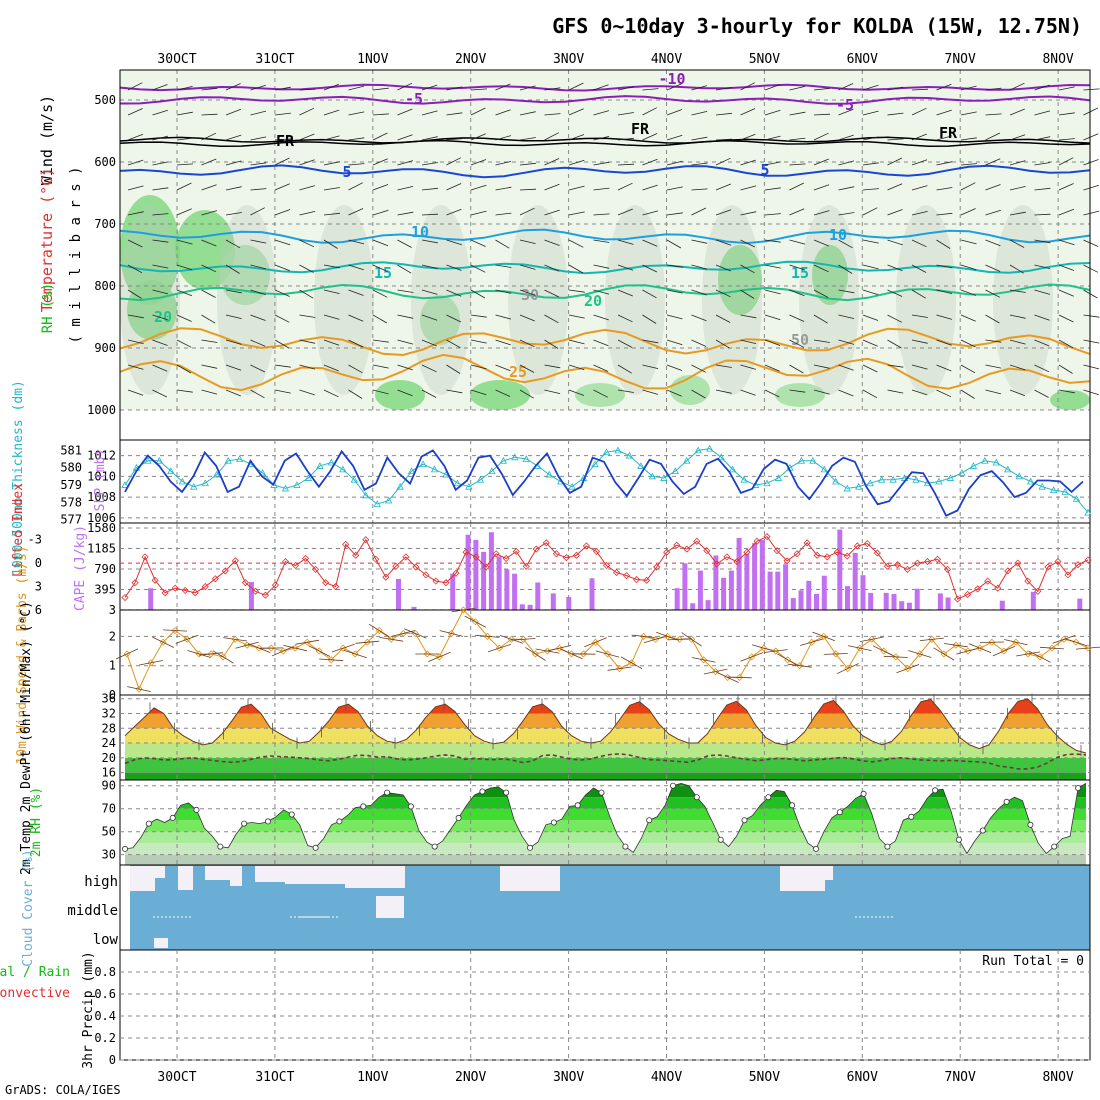 The height and width of the screenshot is (1100, 1100). Describe the element at coordinates (960, 1077) in the screenshot. I see `day-label-bottom: 7NOV` at that location.